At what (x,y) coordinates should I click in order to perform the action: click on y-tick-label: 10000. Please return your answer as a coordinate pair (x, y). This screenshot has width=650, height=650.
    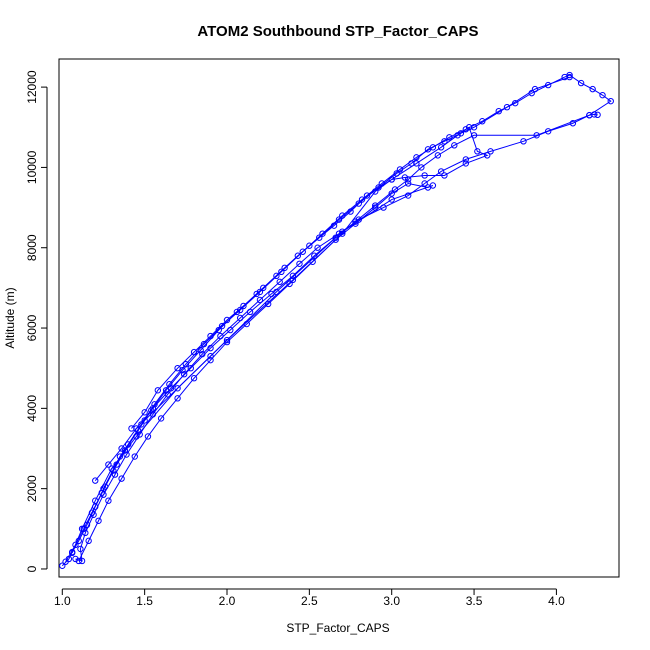
    Looking at the image, I should click on (32, 167).